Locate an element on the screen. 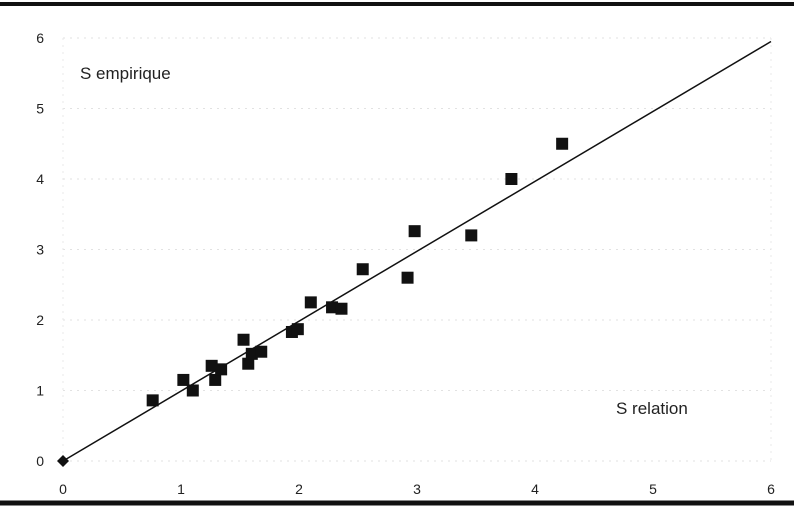 This screenshot has height=513, width=794. x-tick-label: 3 is located at coordinates (417, 489).